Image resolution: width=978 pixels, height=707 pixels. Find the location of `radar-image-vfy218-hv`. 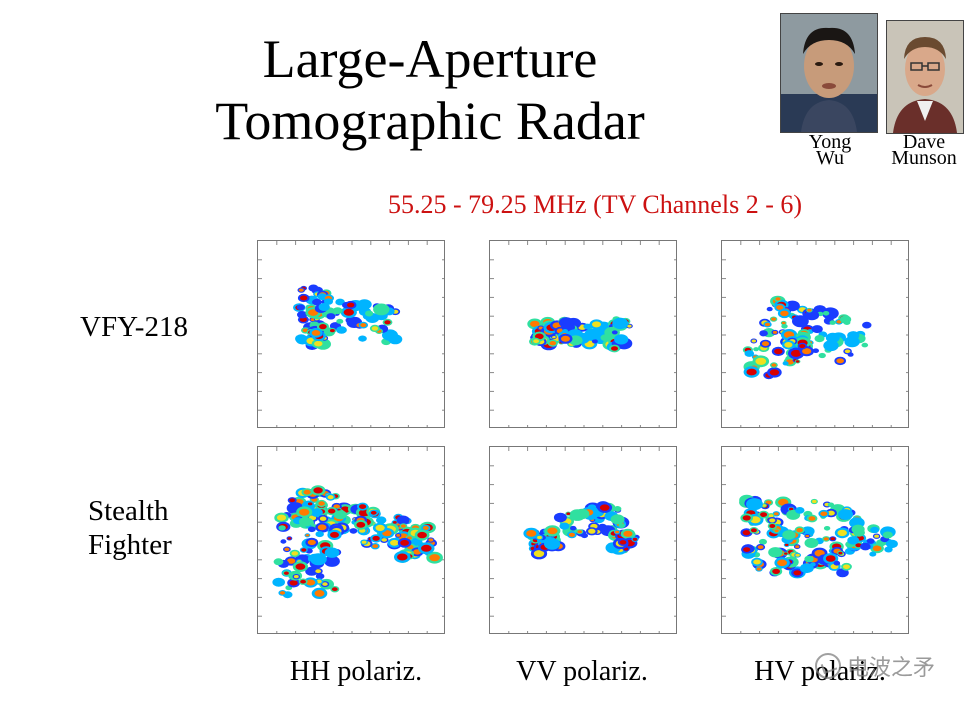

radar-image-vfy218-hv is located at coordinates (815, 334).